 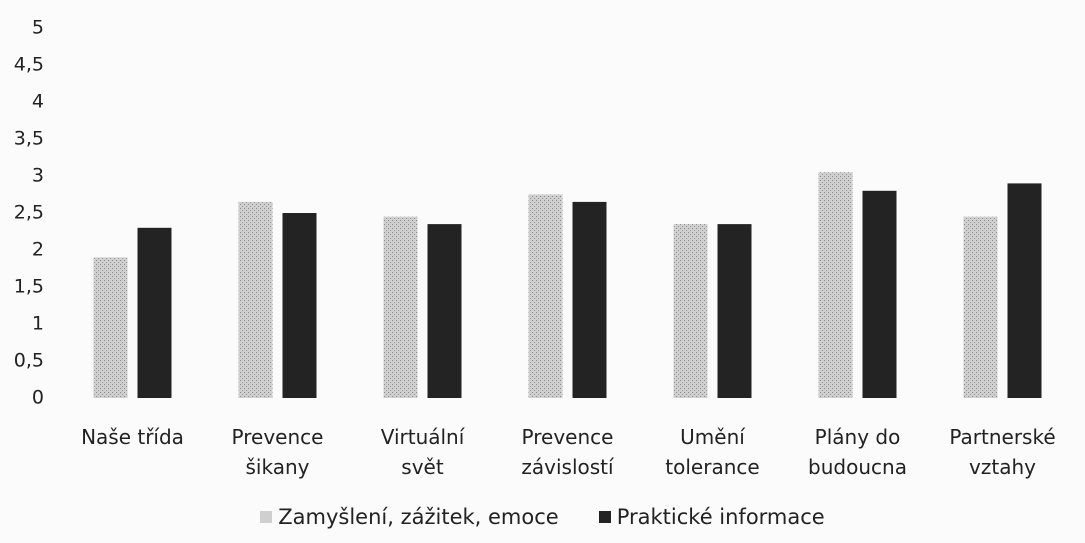 I want to click on y-tick-label: 0, so click(x=38, y=398).